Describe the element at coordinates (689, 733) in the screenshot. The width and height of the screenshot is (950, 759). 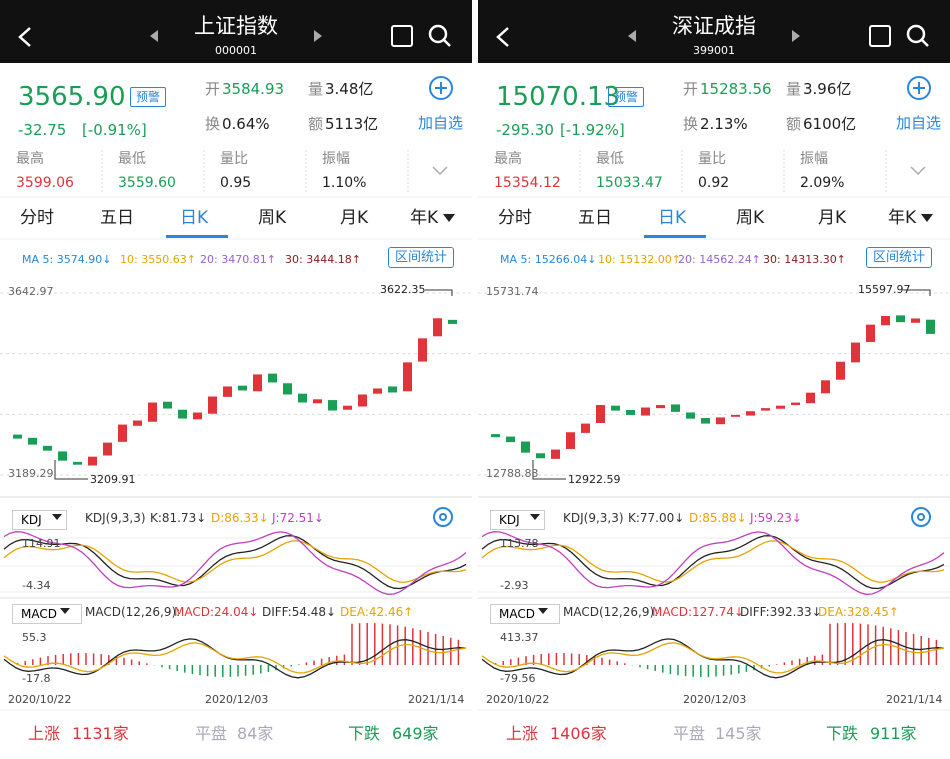
I see `flat-label: 平盘` at that location.